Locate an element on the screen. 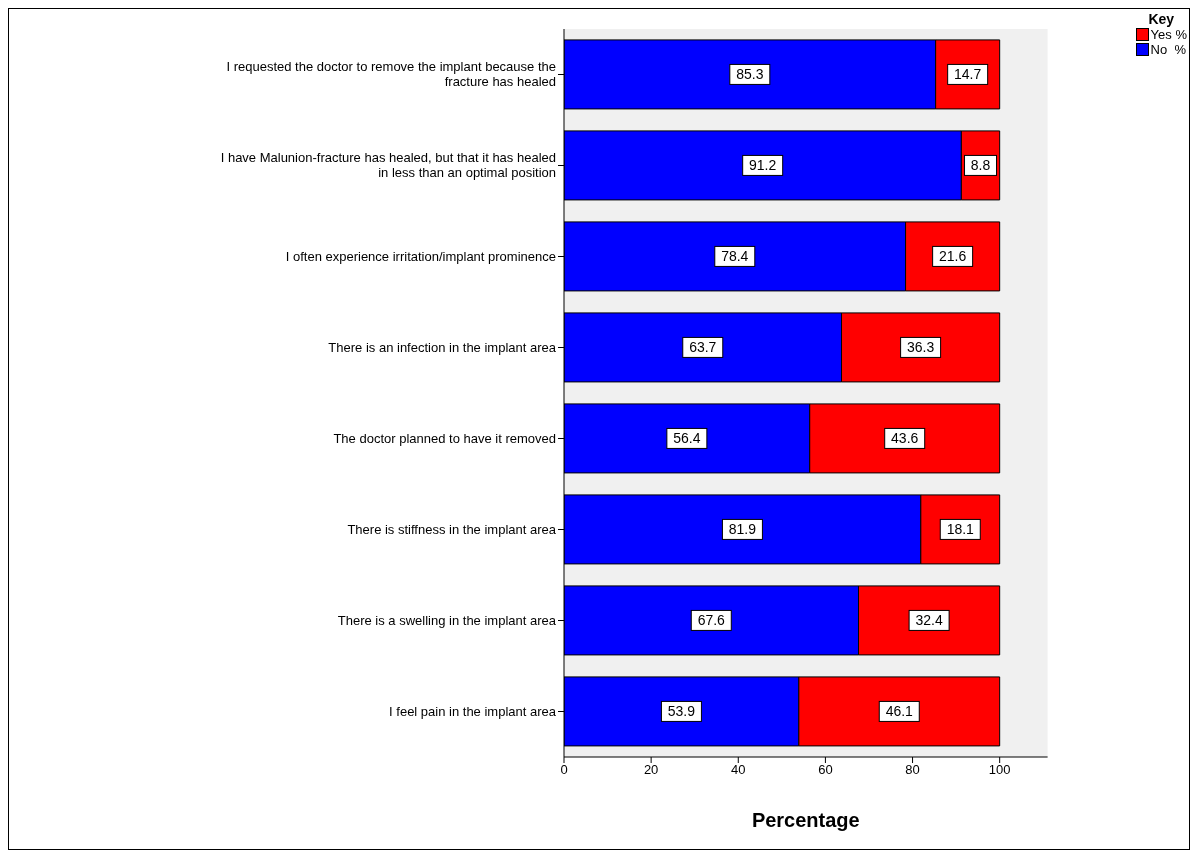 The height and width of the screenshot is (850, 1195). legend-label: Yes % is located at coordinates (1168, 34).